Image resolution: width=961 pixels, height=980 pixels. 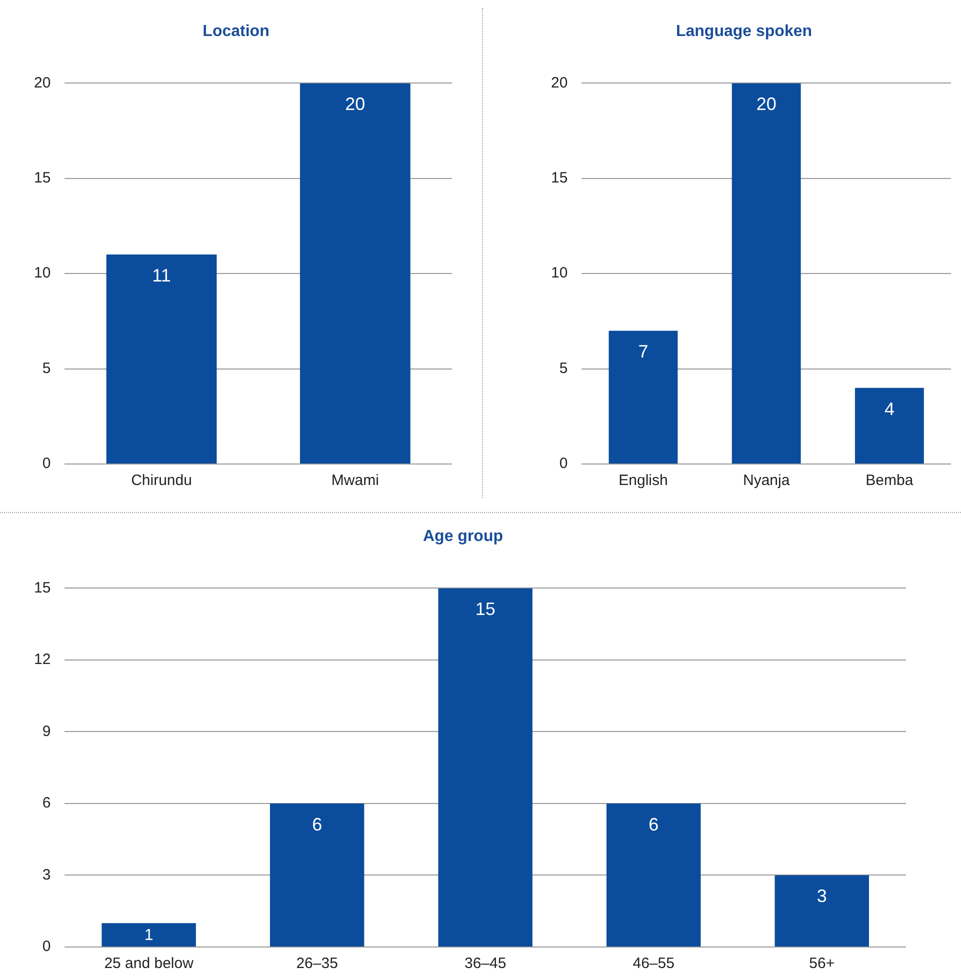 What do you see at coordinates (653, 963) in the screenshot?
I see `x-tick-label: 46–55` at bounding box center [653, 963].